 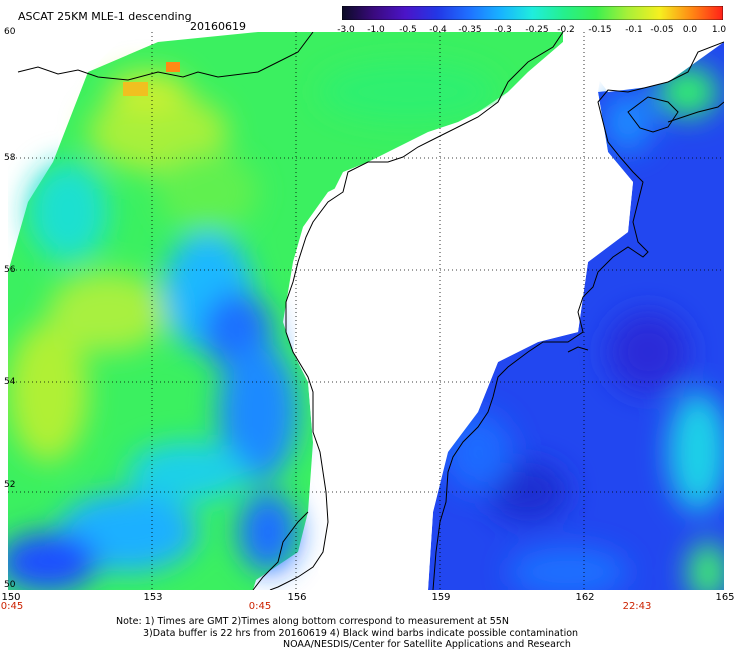 What do you see at coordinates (10, 158) in the screenshot?
I see `lat-label: 58` at bounding box center [10, 158].